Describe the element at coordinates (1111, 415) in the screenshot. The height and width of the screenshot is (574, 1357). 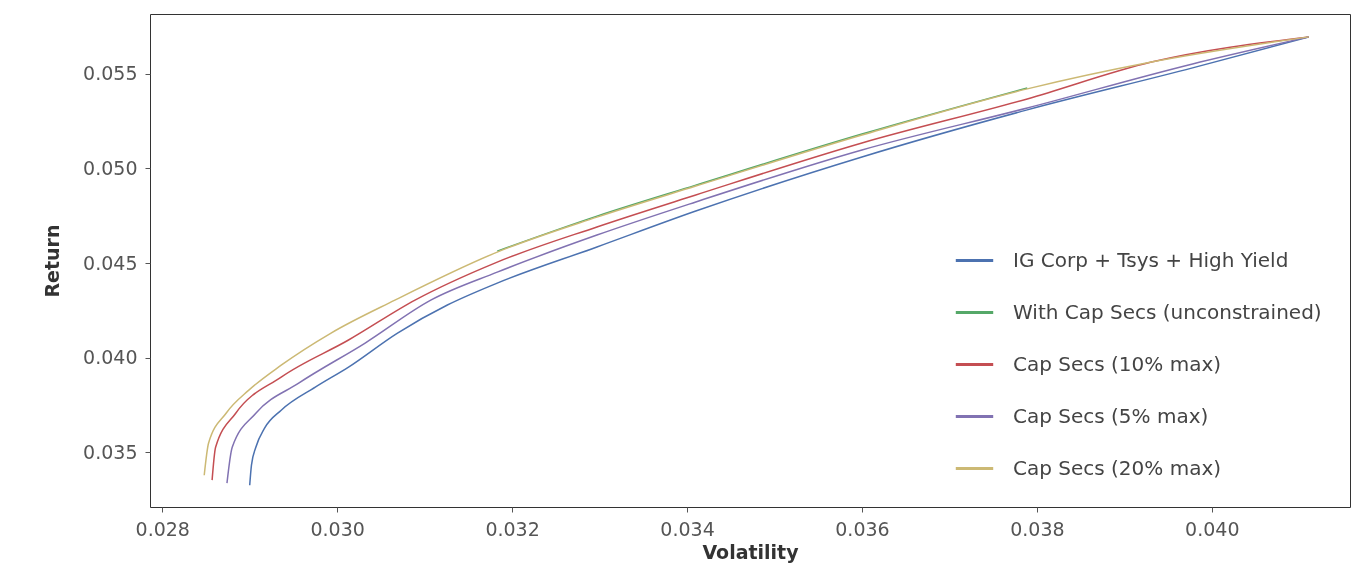
I see `legend-label: Cap Secs (5% max)` at that location.